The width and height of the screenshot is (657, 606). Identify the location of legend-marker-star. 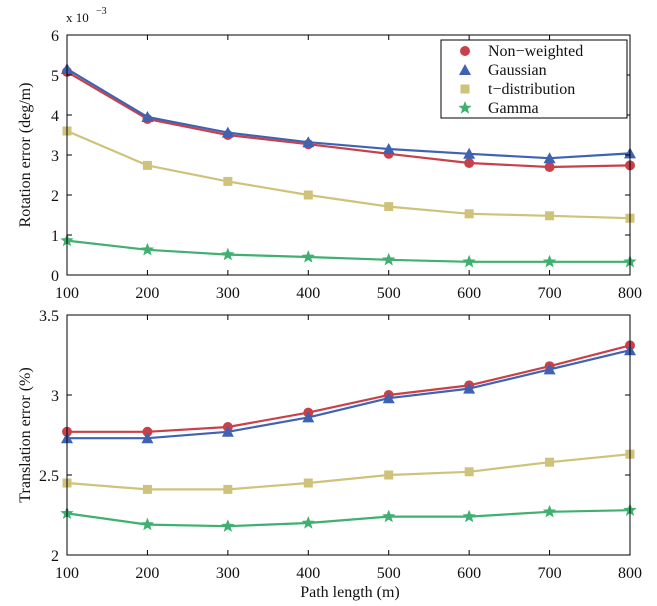
(465, 107).